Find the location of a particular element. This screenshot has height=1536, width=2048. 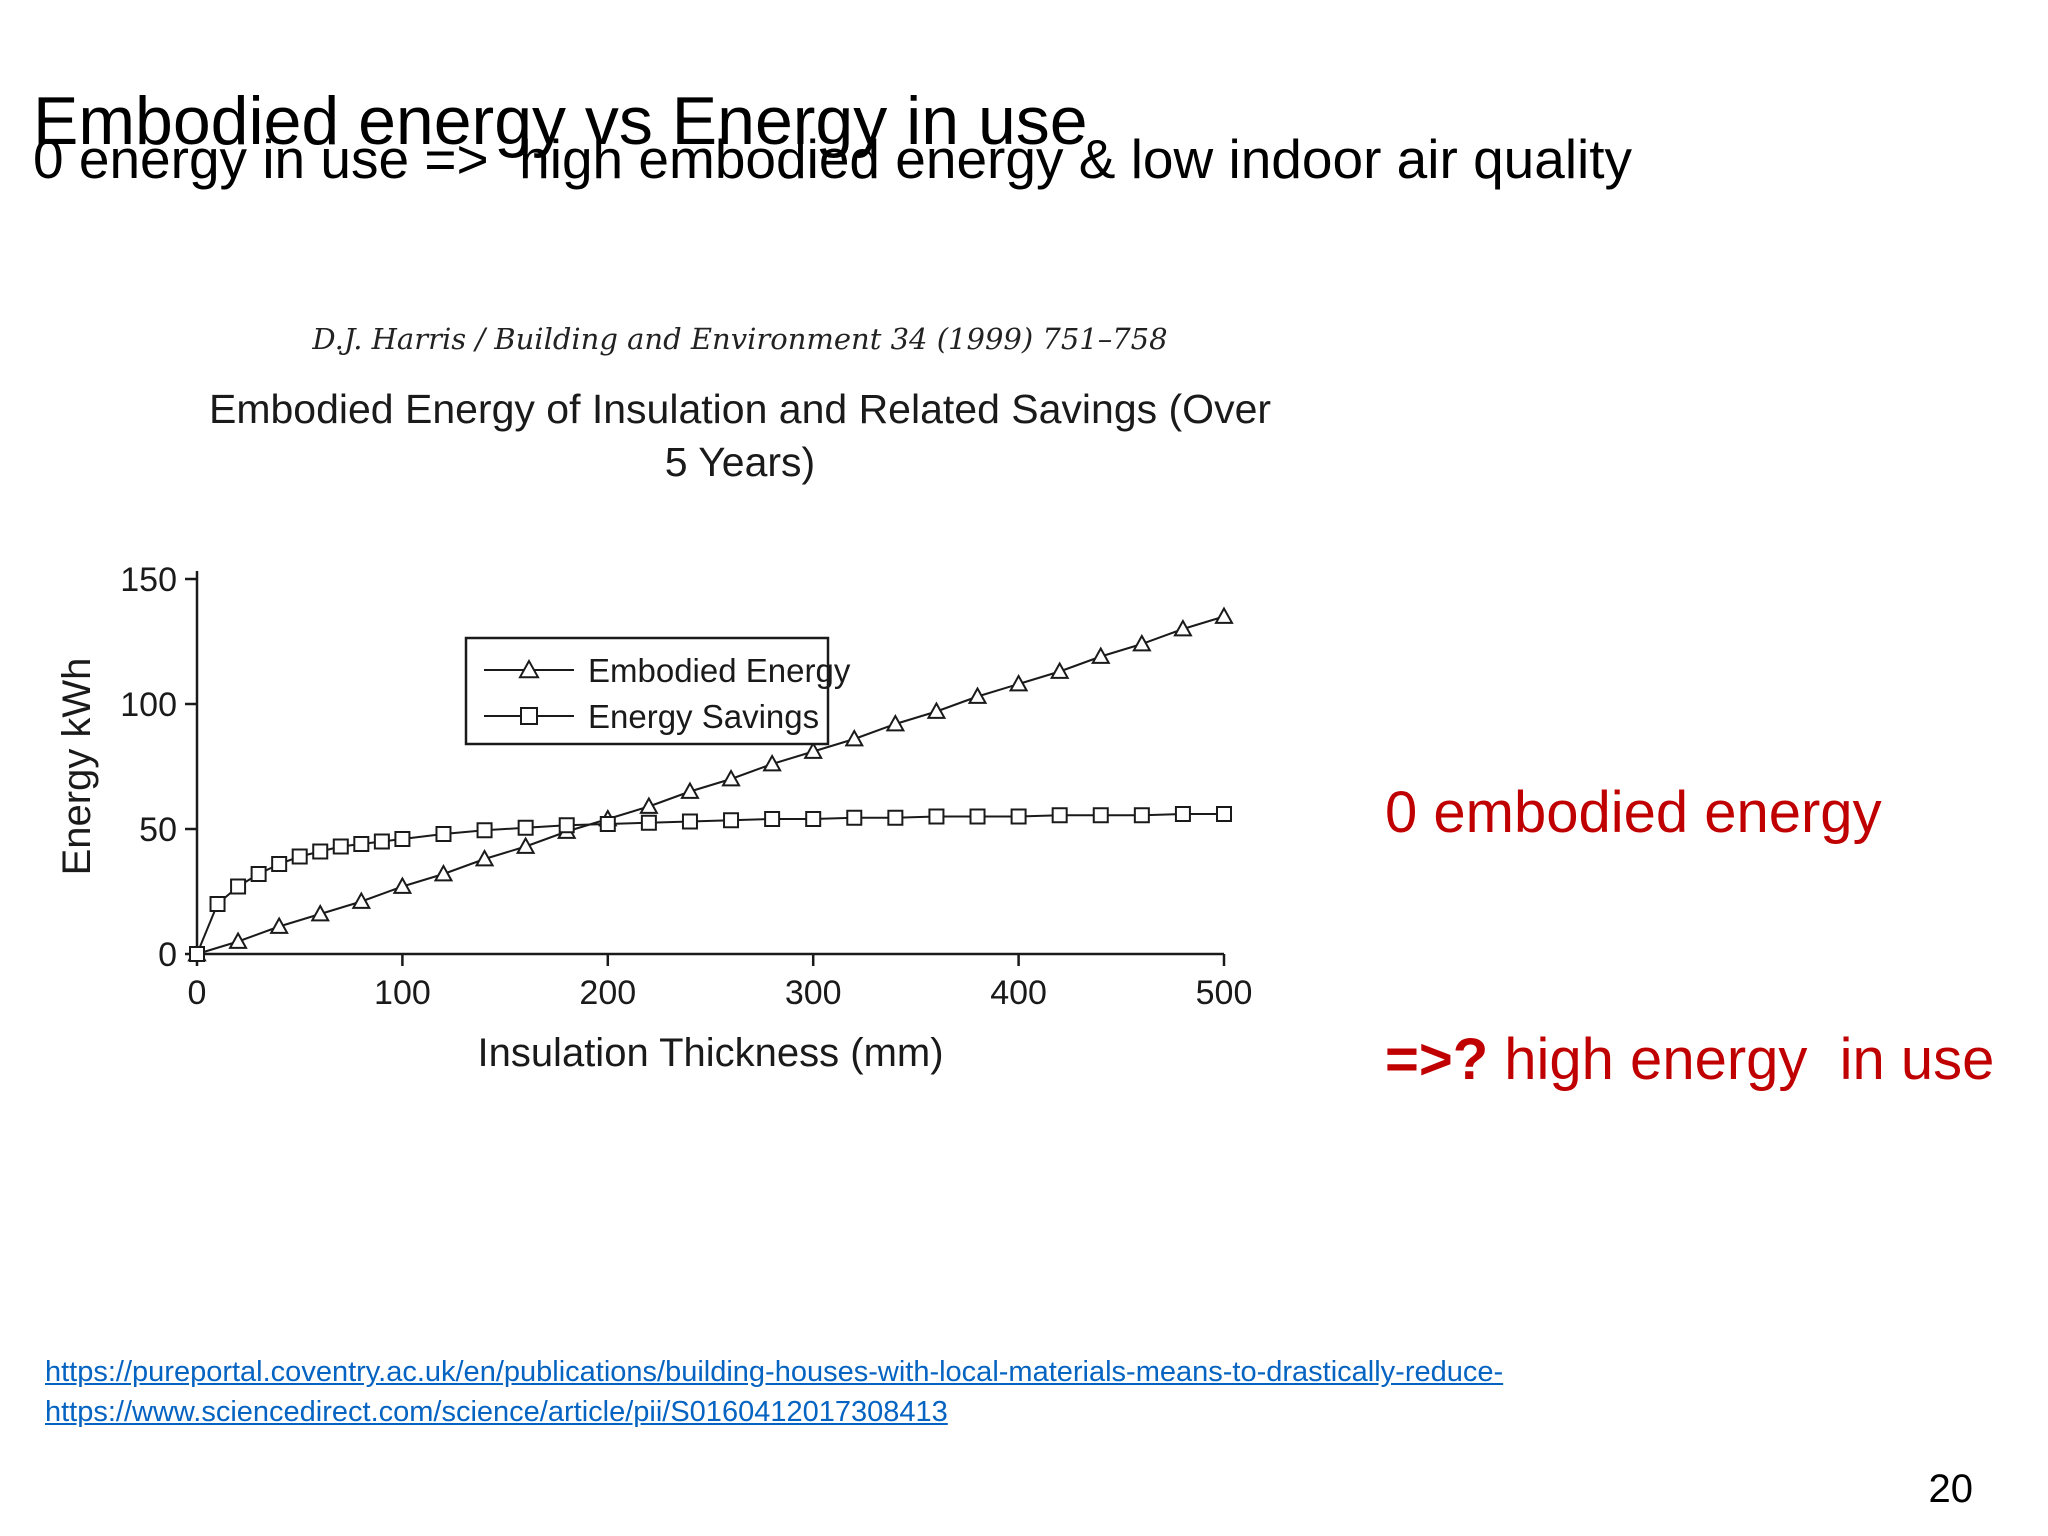

svg-text: Energy Savings is located at coordinates (703, 716).